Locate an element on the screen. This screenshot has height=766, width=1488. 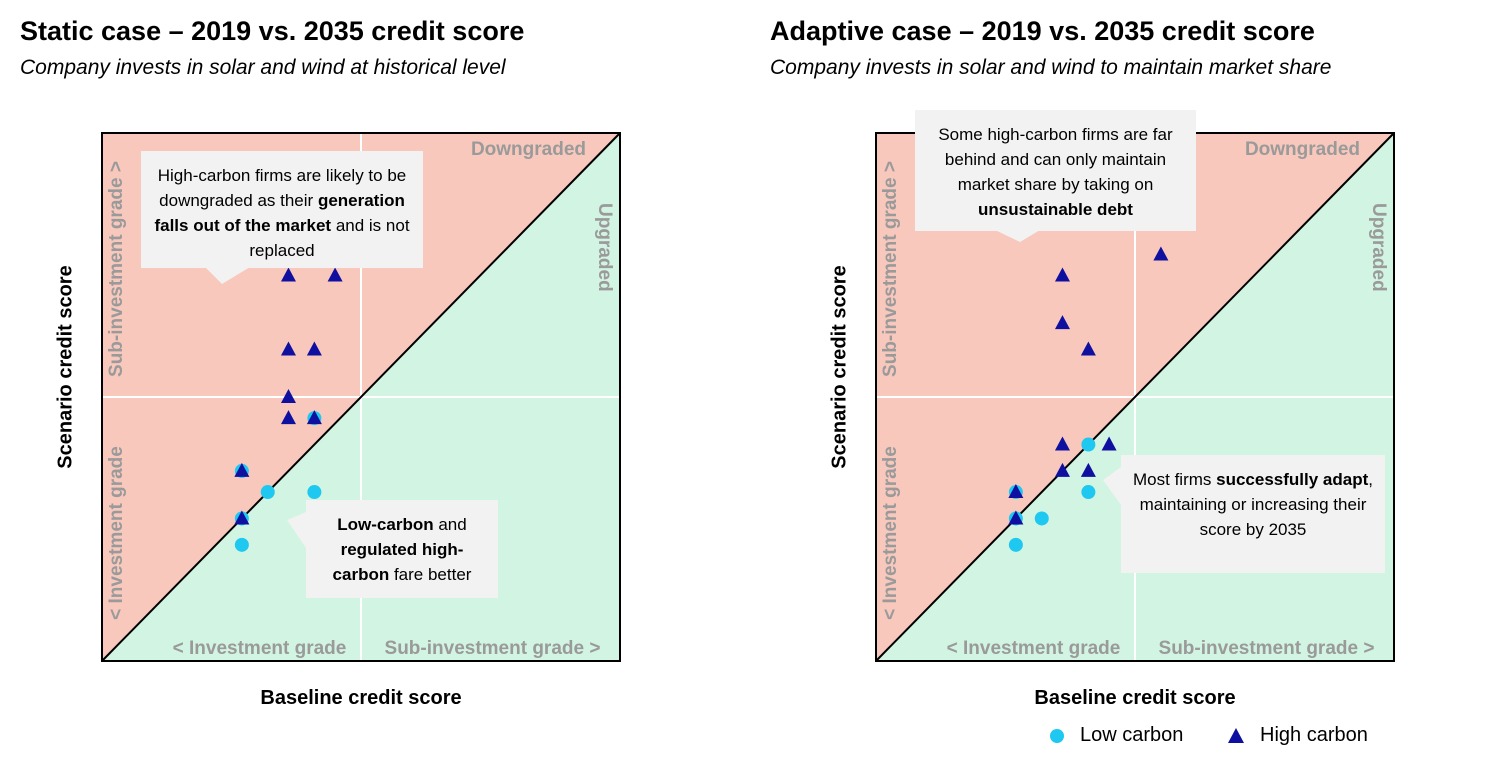
right-label-downgraded: Downgraded is located at coordinates (1302, 149).